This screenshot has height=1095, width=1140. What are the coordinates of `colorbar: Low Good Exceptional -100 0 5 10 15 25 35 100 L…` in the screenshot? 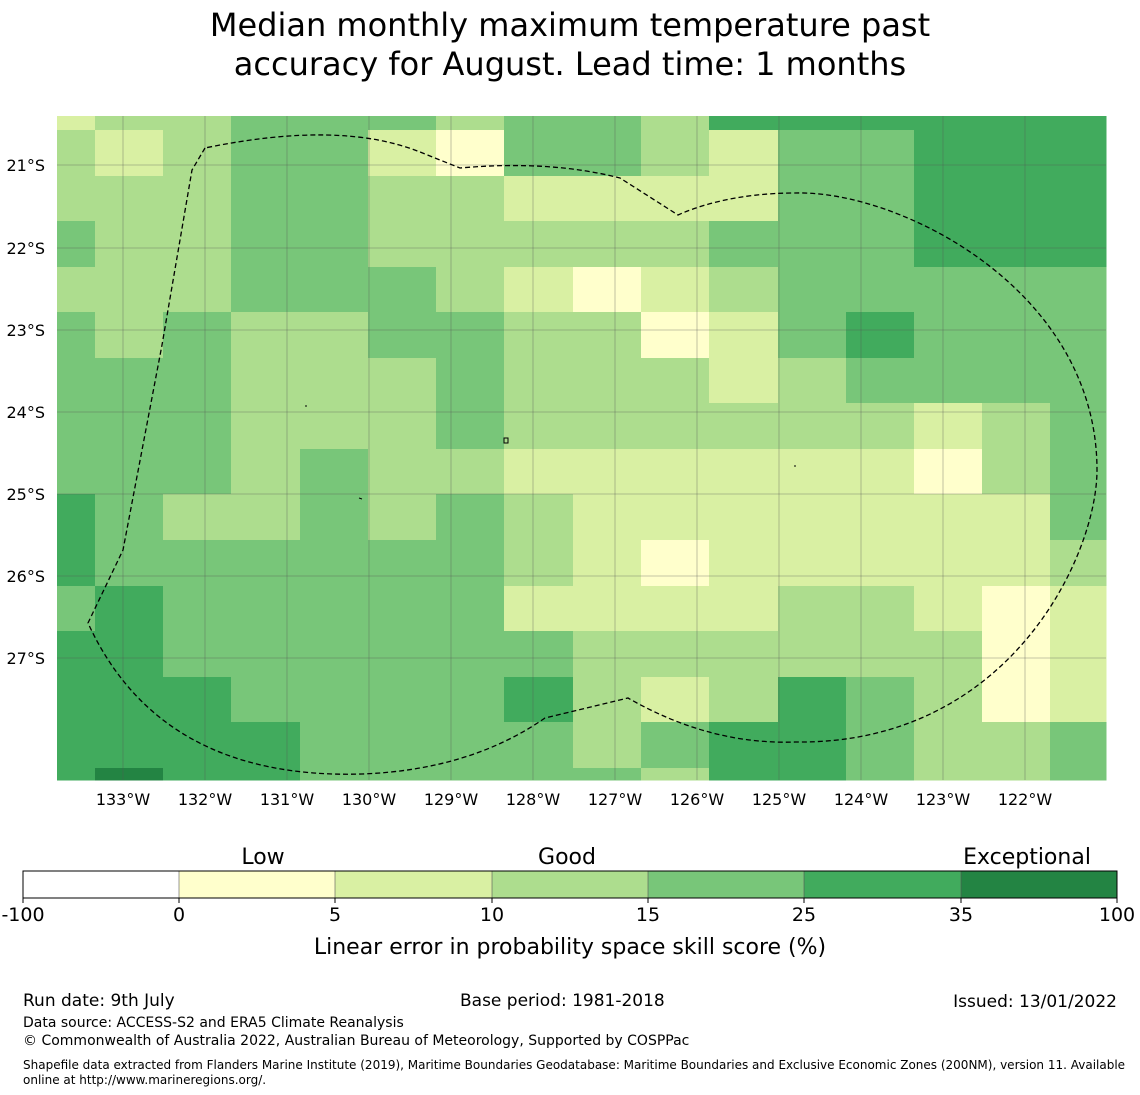 It's located at (568, 902).